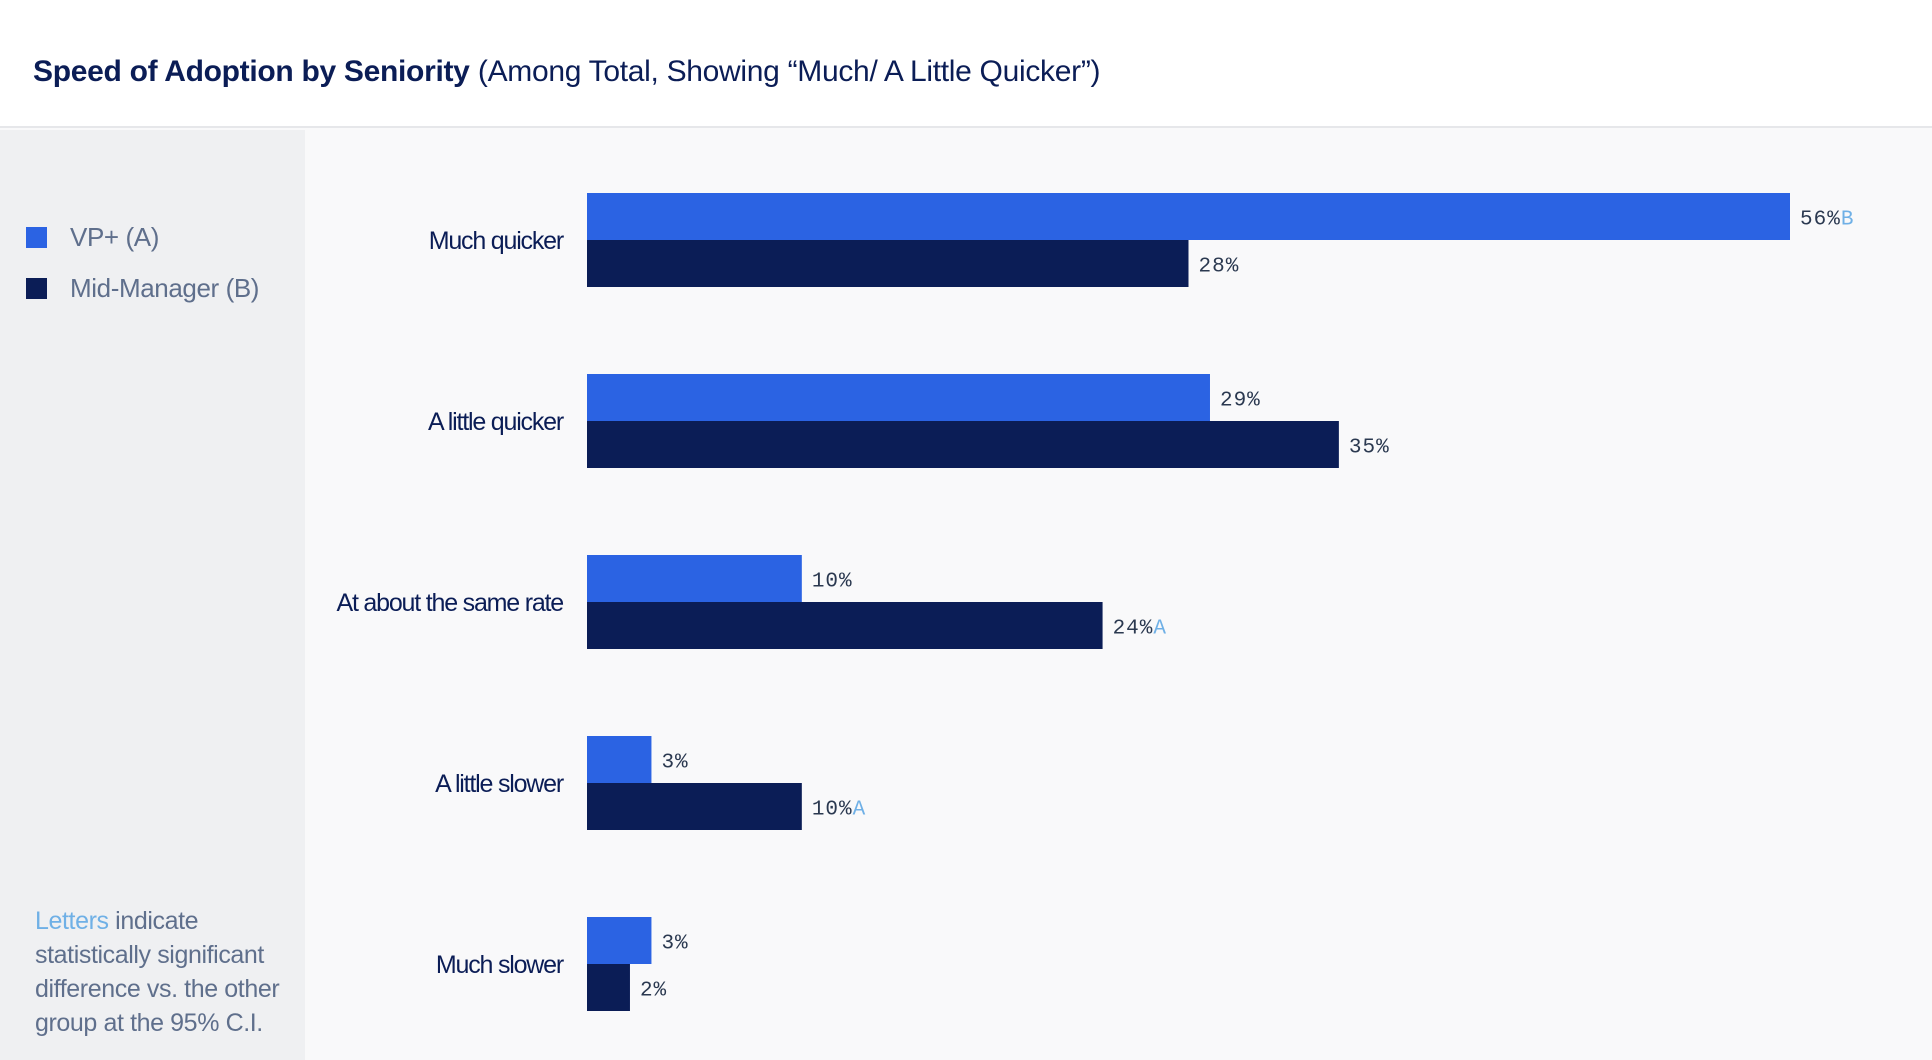 This screenshot has height=1060, width=1932. What do you see at coordinates (888, 263) in the screenshot?
I see `bar-mid-manager-much-quicker` at bounding box center [888, 263].